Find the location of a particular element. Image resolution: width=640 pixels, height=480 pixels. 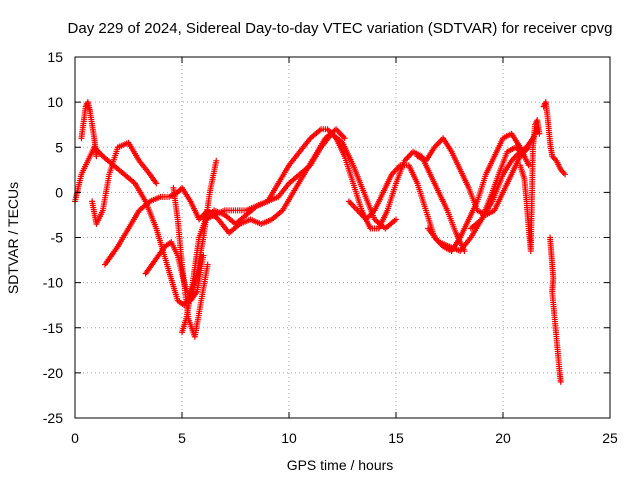

y-tick-label: 5 is located at coordinates (59, 147).